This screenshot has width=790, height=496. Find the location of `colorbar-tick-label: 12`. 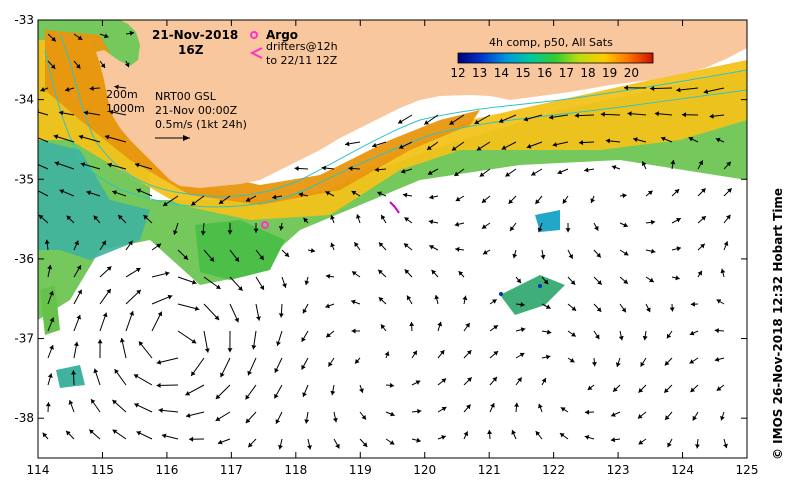

colorbar-tick-label: 12 is located at coordinates (457, 73).